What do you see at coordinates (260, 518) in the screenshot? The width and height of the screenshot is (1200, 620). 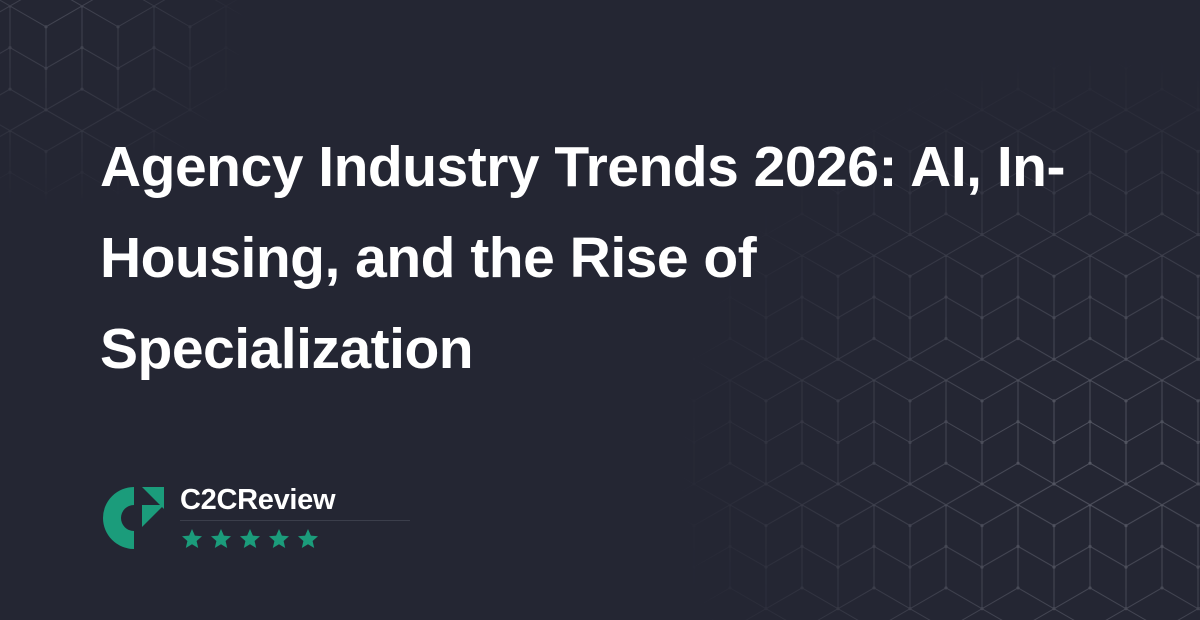 I see `brand-lockup: C2CReview` at bounding box center [260, 518].